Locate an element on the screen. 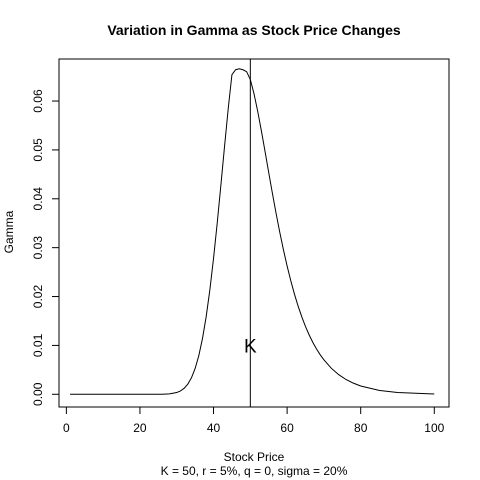 The height and width of the screenshot is (480, 480). y-tick-label: 0.02 is located at coordinates (38, 297).